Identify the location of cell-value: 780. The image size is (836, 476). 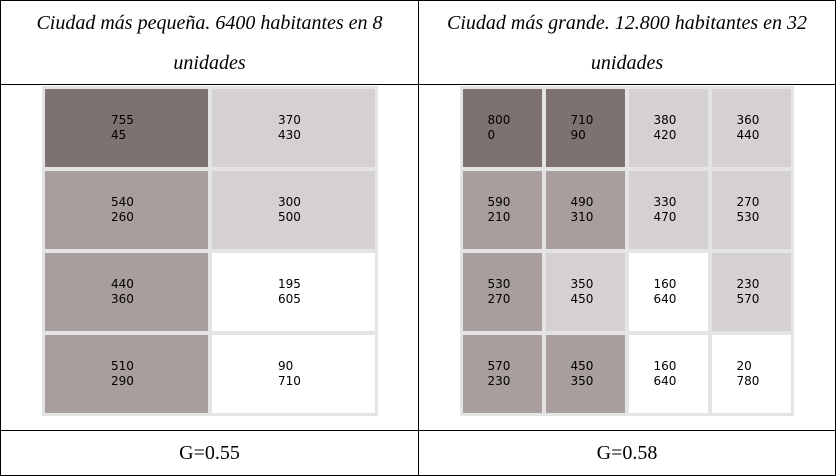
(748, 381).